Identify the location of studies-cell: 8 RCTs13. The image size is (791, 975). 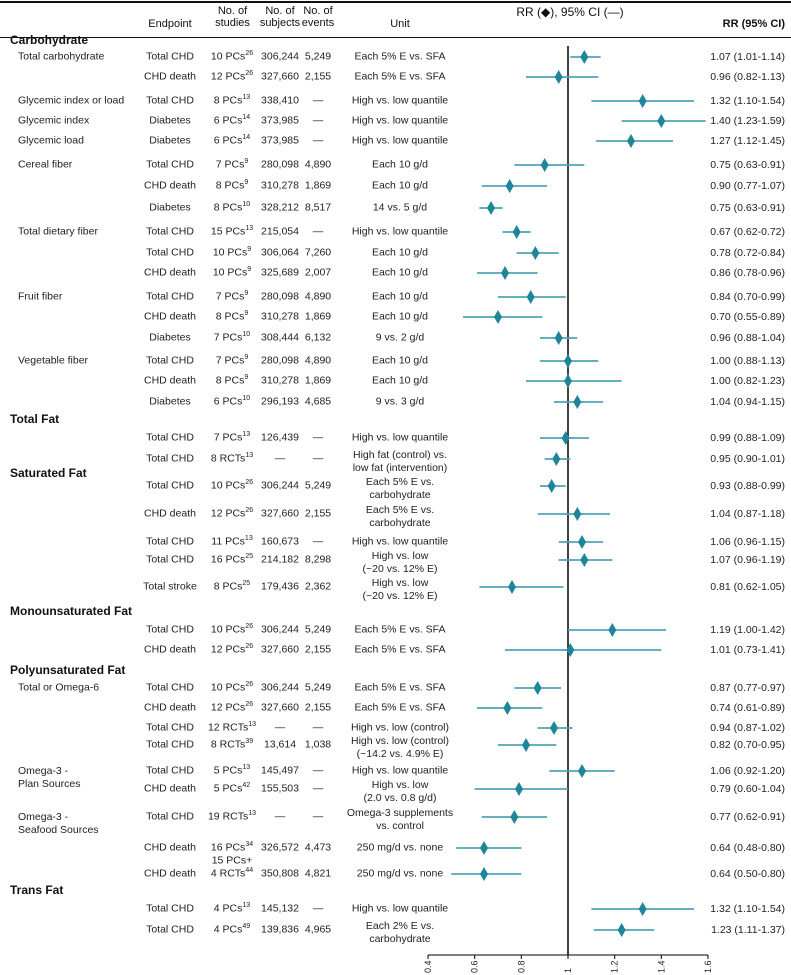
(232, 459).